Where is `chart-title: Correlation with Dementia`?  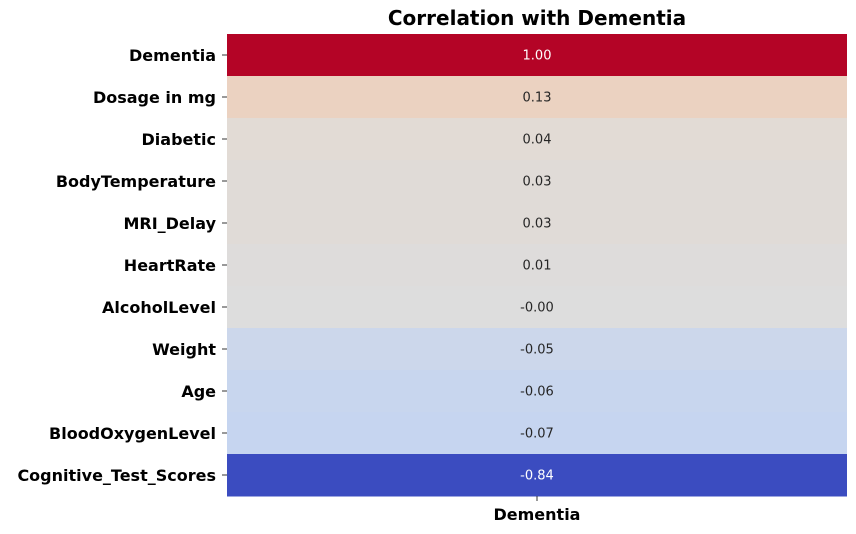
chart-title: Correlation with Dementia is located at coordinates (537, 18).